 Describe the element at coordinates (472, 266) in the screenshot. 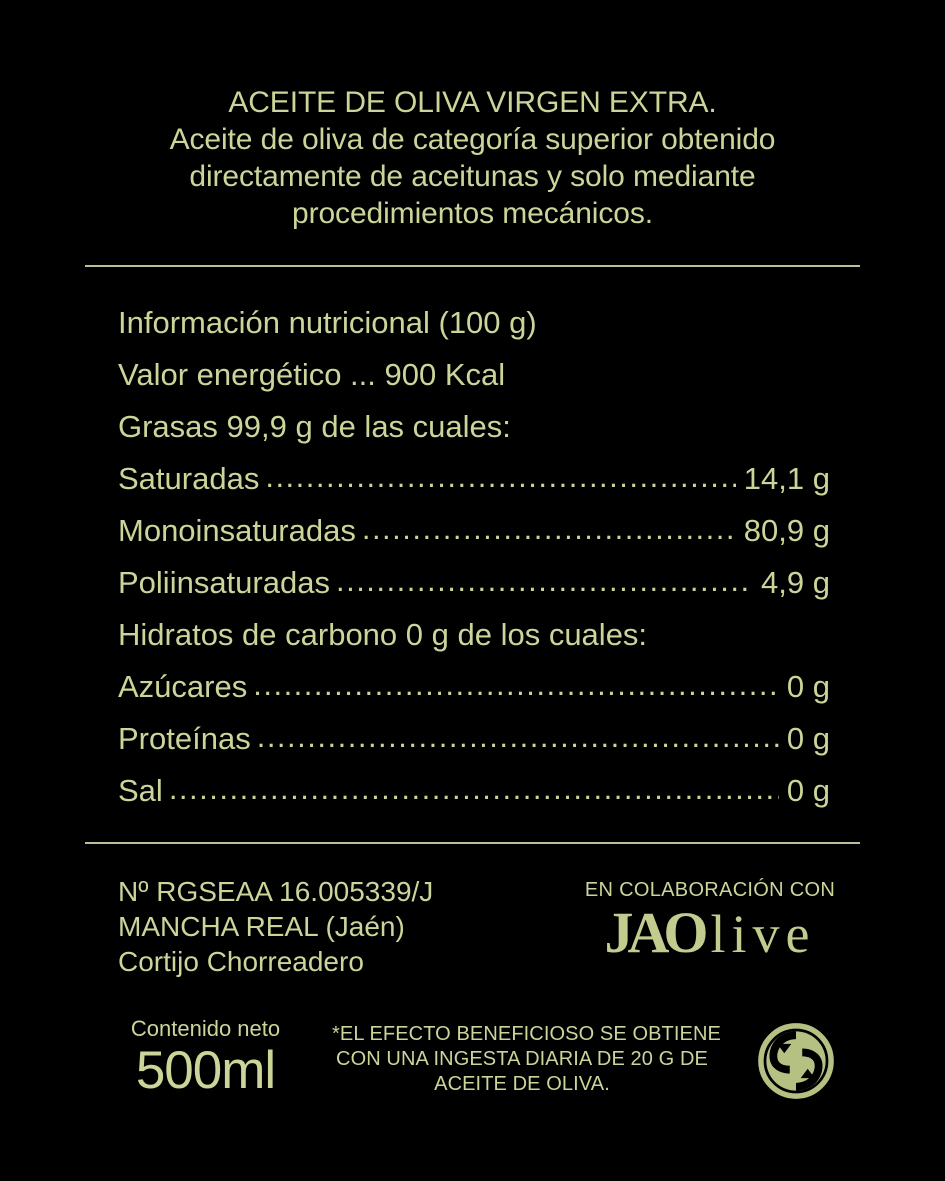

I see `divider-top` at that location.